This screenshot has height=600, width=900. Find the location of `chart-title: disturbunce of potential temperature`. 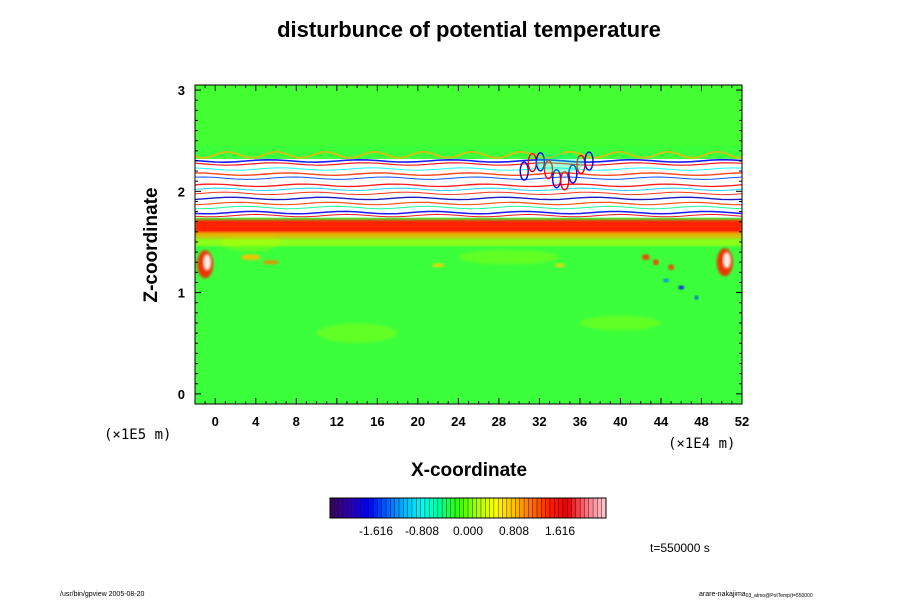

chart-title: disturbunce of potential temperature is located at coordinates (469, 29).